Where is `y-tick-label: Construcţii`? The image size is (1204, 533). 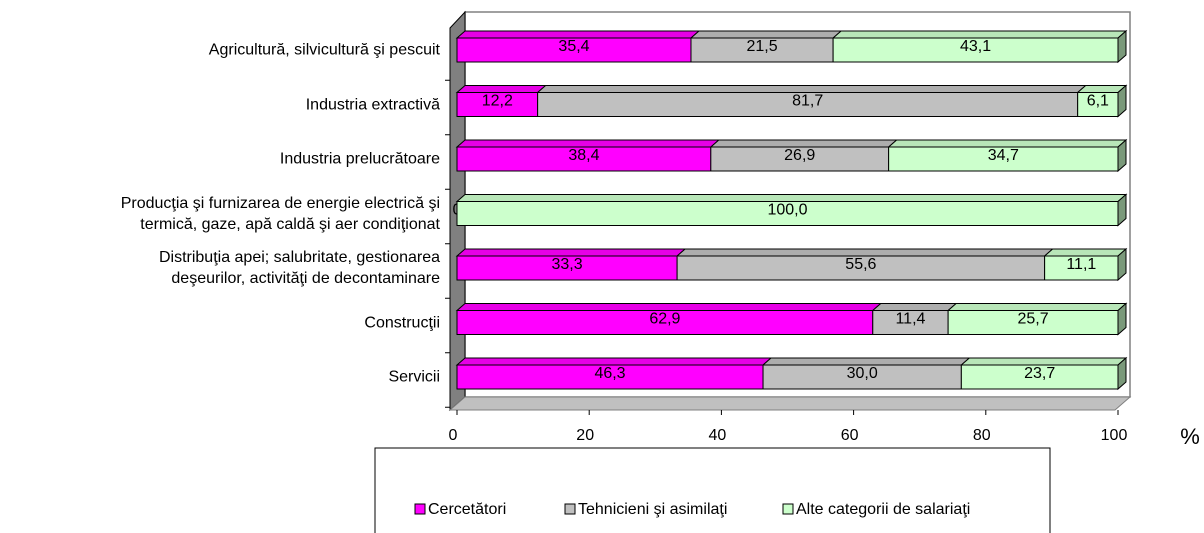
y-tick-label: Construcţii is located at coordinates (402, 322).